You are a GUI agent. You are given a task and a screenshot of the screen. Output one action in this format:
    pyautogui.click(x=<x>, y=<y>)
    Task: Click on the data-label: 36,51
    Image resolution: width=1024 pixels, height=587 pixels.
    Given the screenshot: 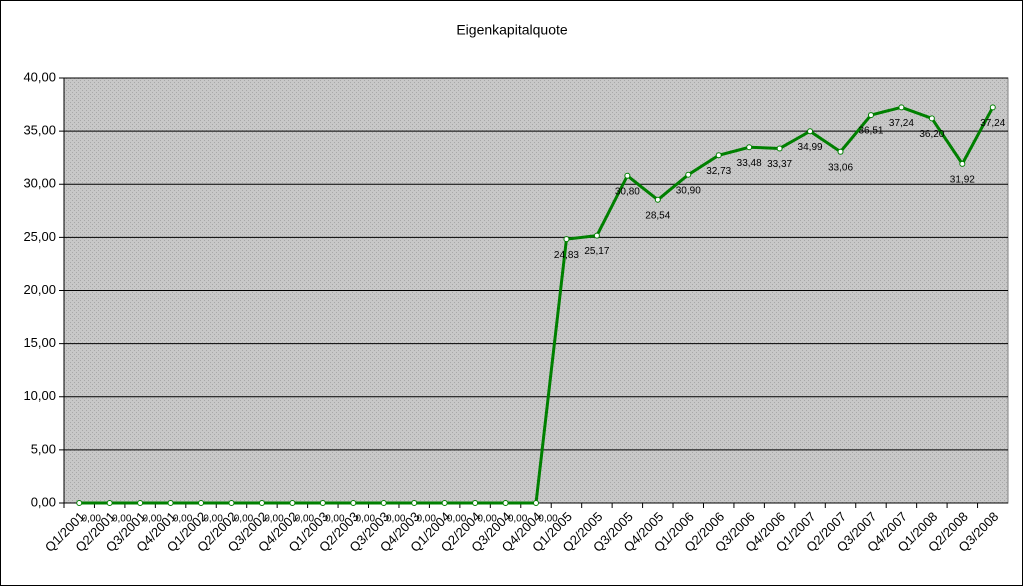 What is the action you would take?
    pyautogui.click(x=870, y=131)
    